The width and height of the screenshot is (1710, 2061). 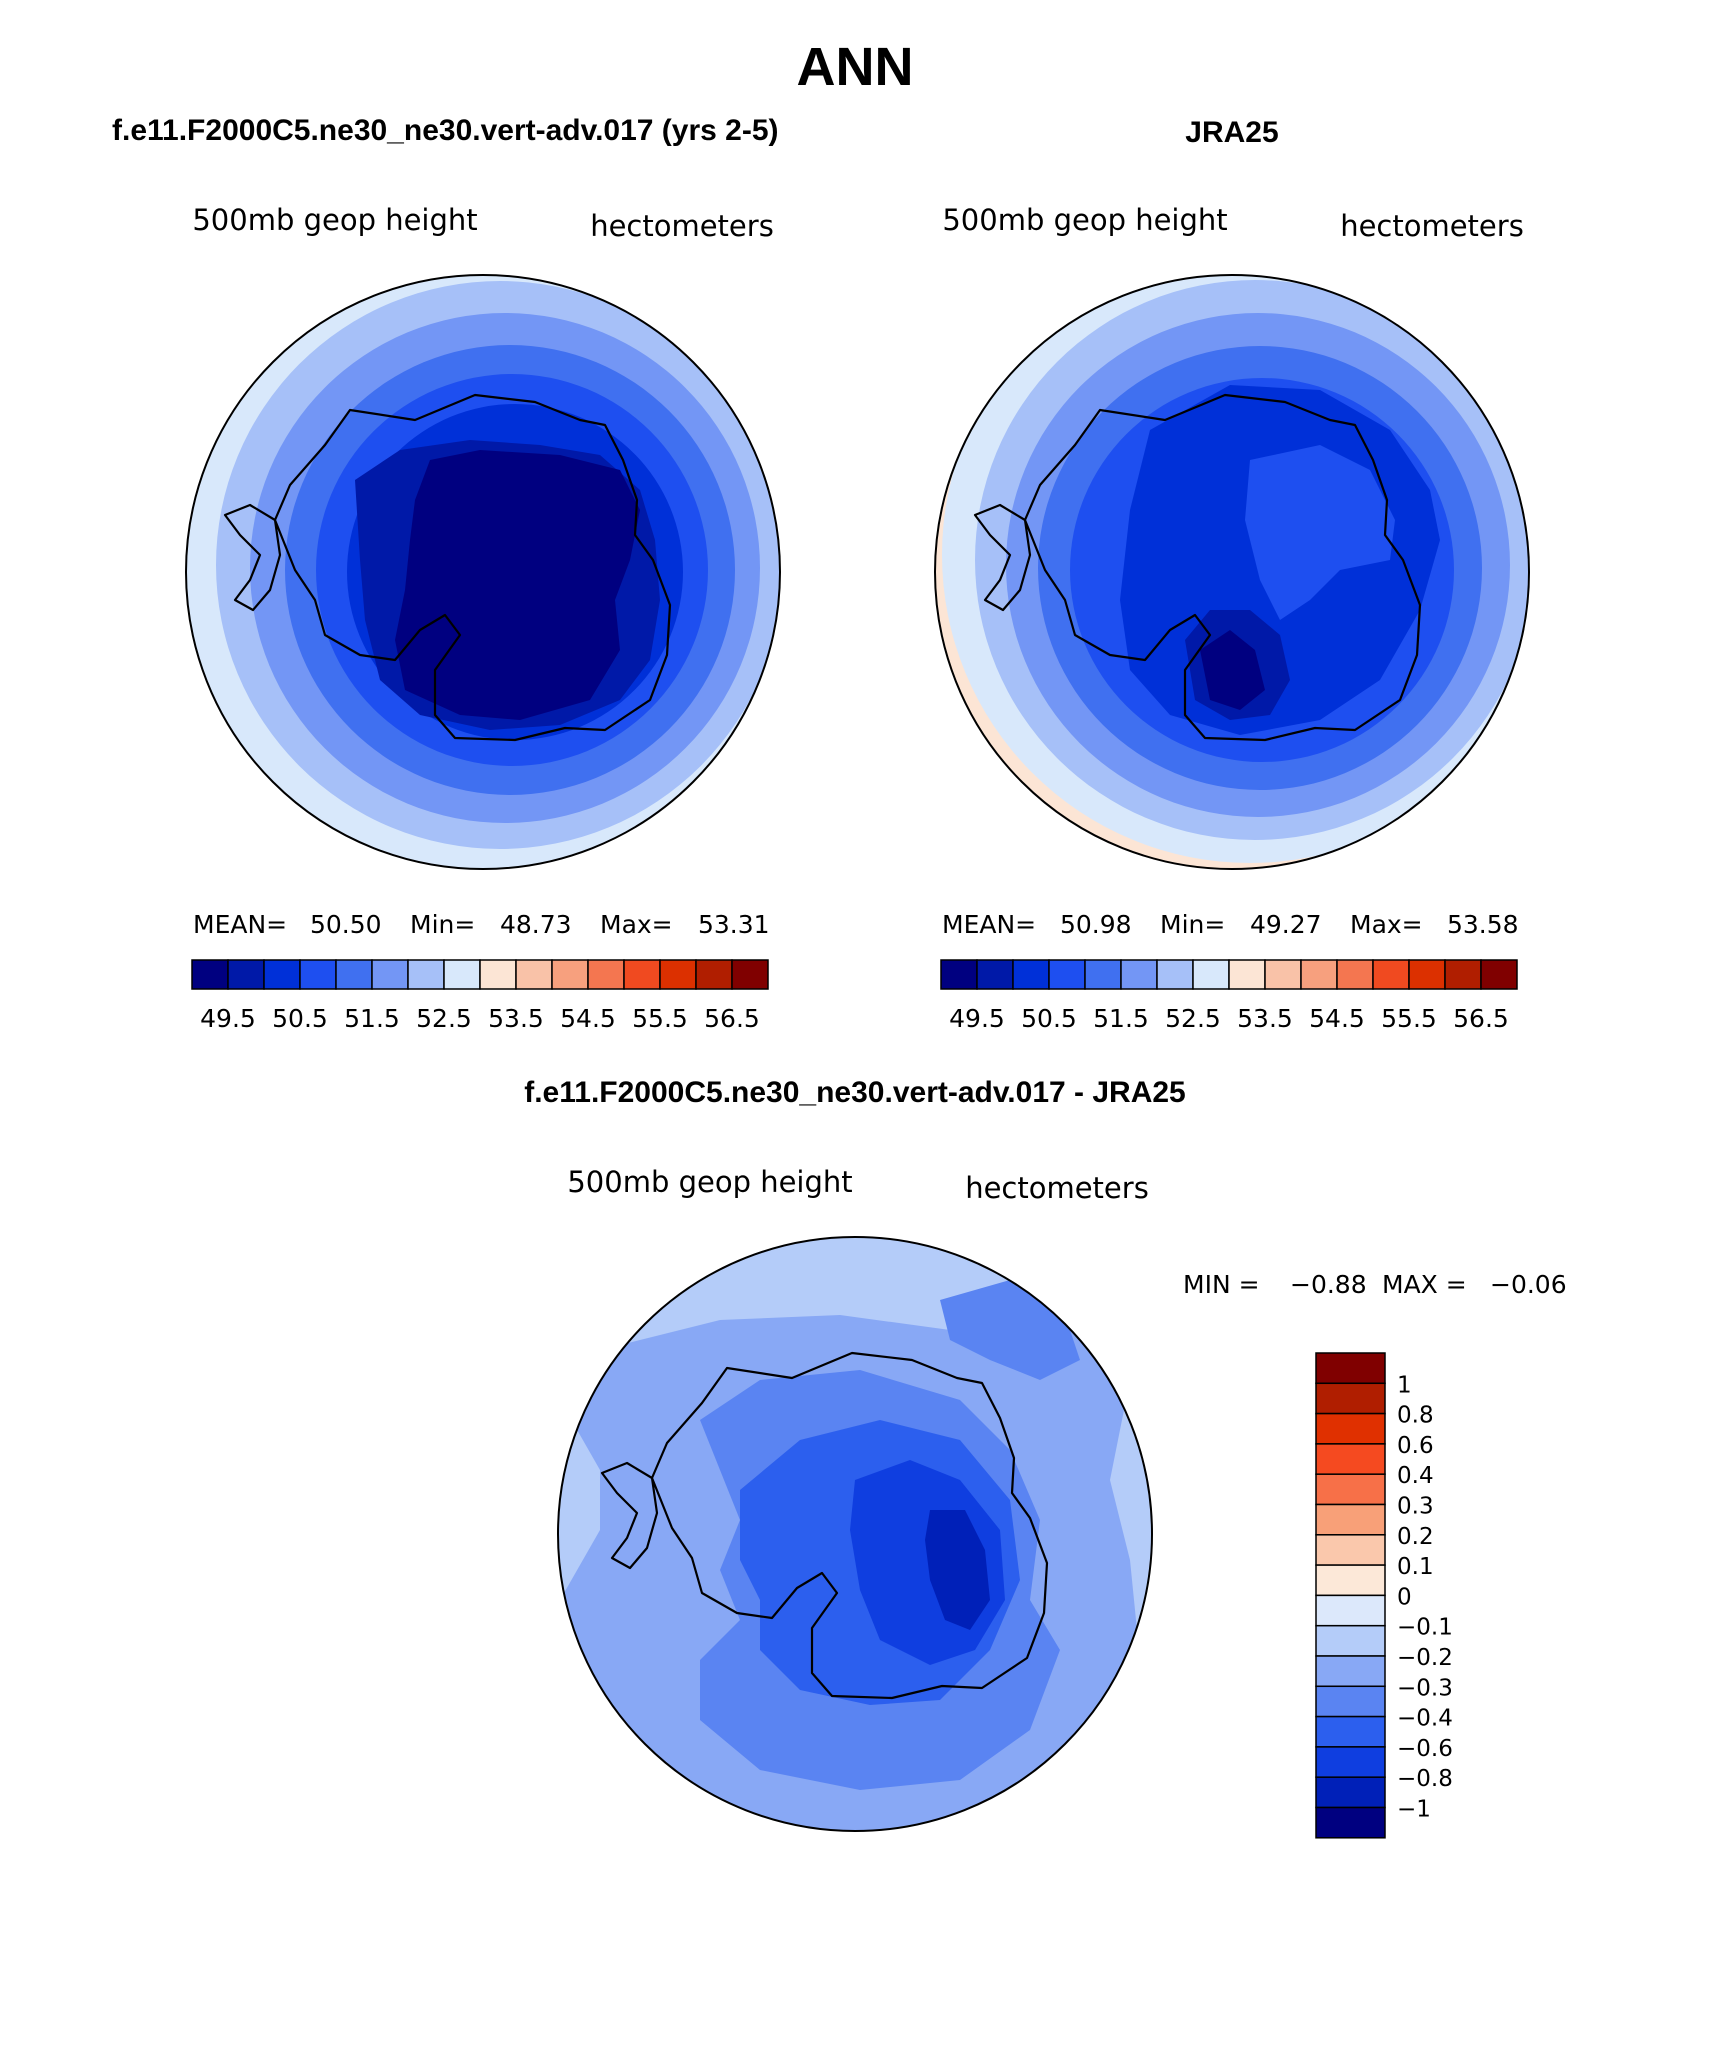 I want to click on colorbar-tick-label: −0.4, so click(x=1425, y=1719).